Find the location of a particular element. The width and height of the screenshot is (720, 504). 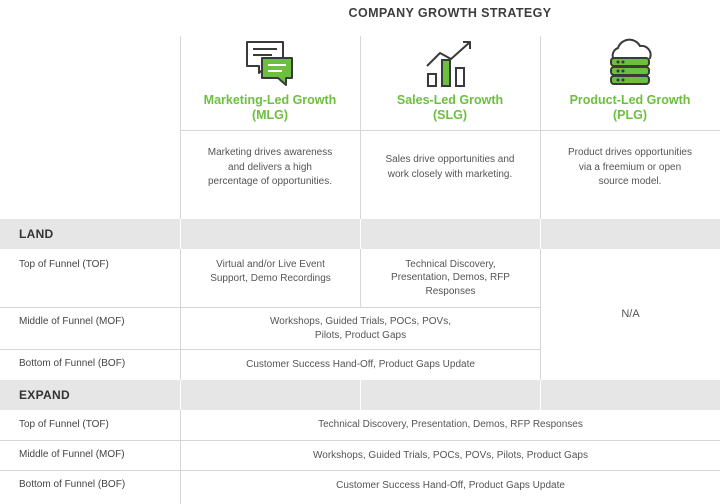

cell-text: N/A is located at coordinates (630, 313).